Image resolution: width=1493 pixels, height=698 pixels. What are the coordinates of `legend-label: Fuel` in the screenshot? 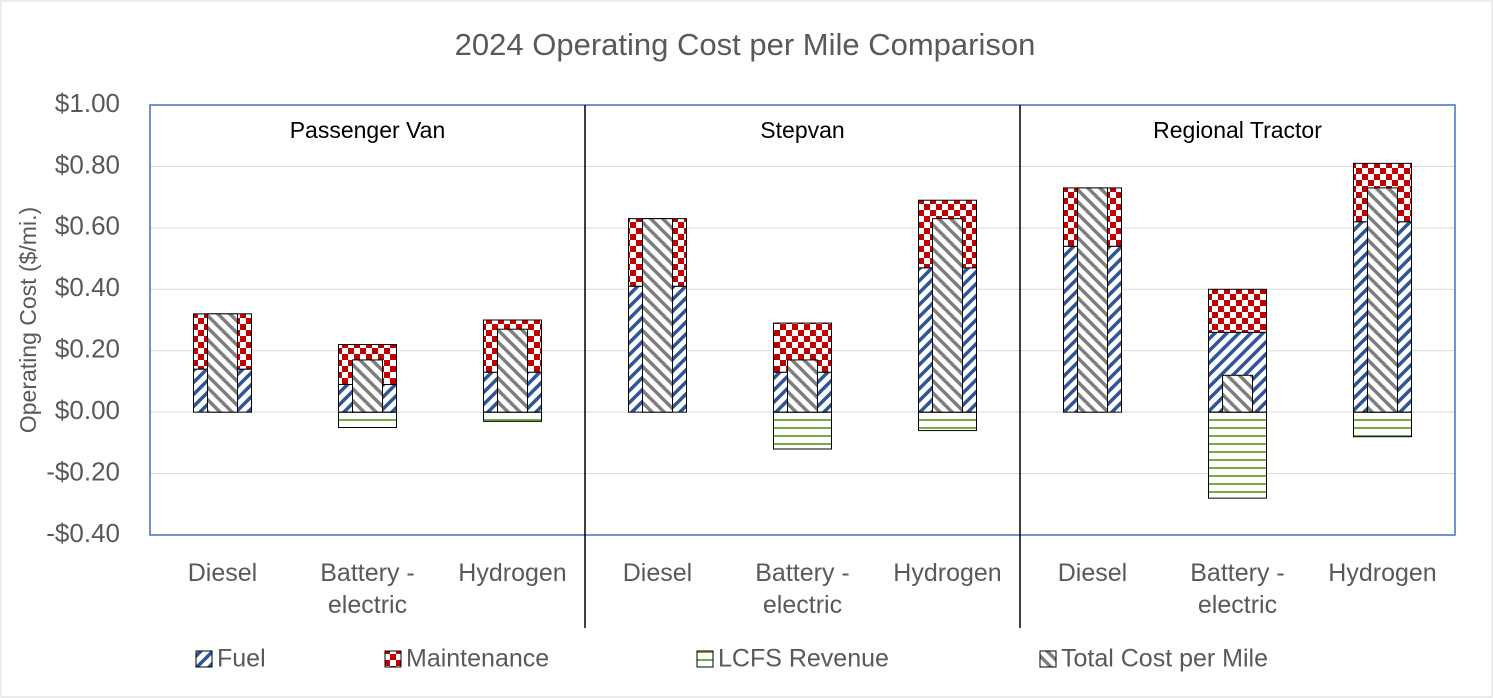 It's located at (241, 659).